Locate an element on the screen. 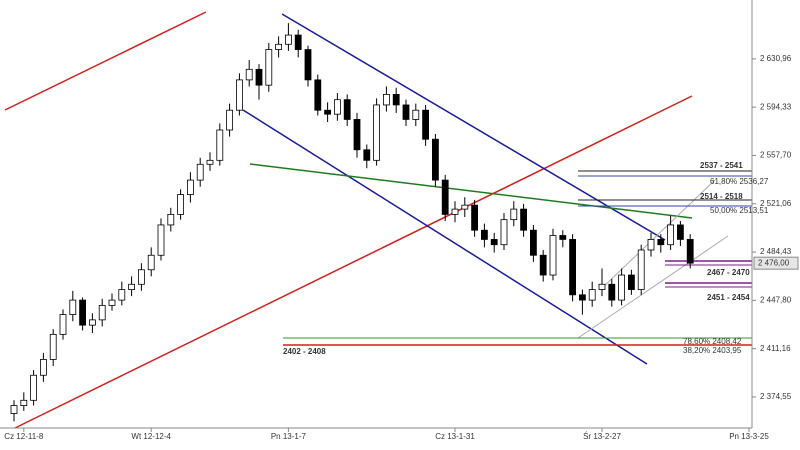 The height and width of the screenshot is (450, 800). y-tick-label: 2 521,06 is located at coordinates (776, 203).